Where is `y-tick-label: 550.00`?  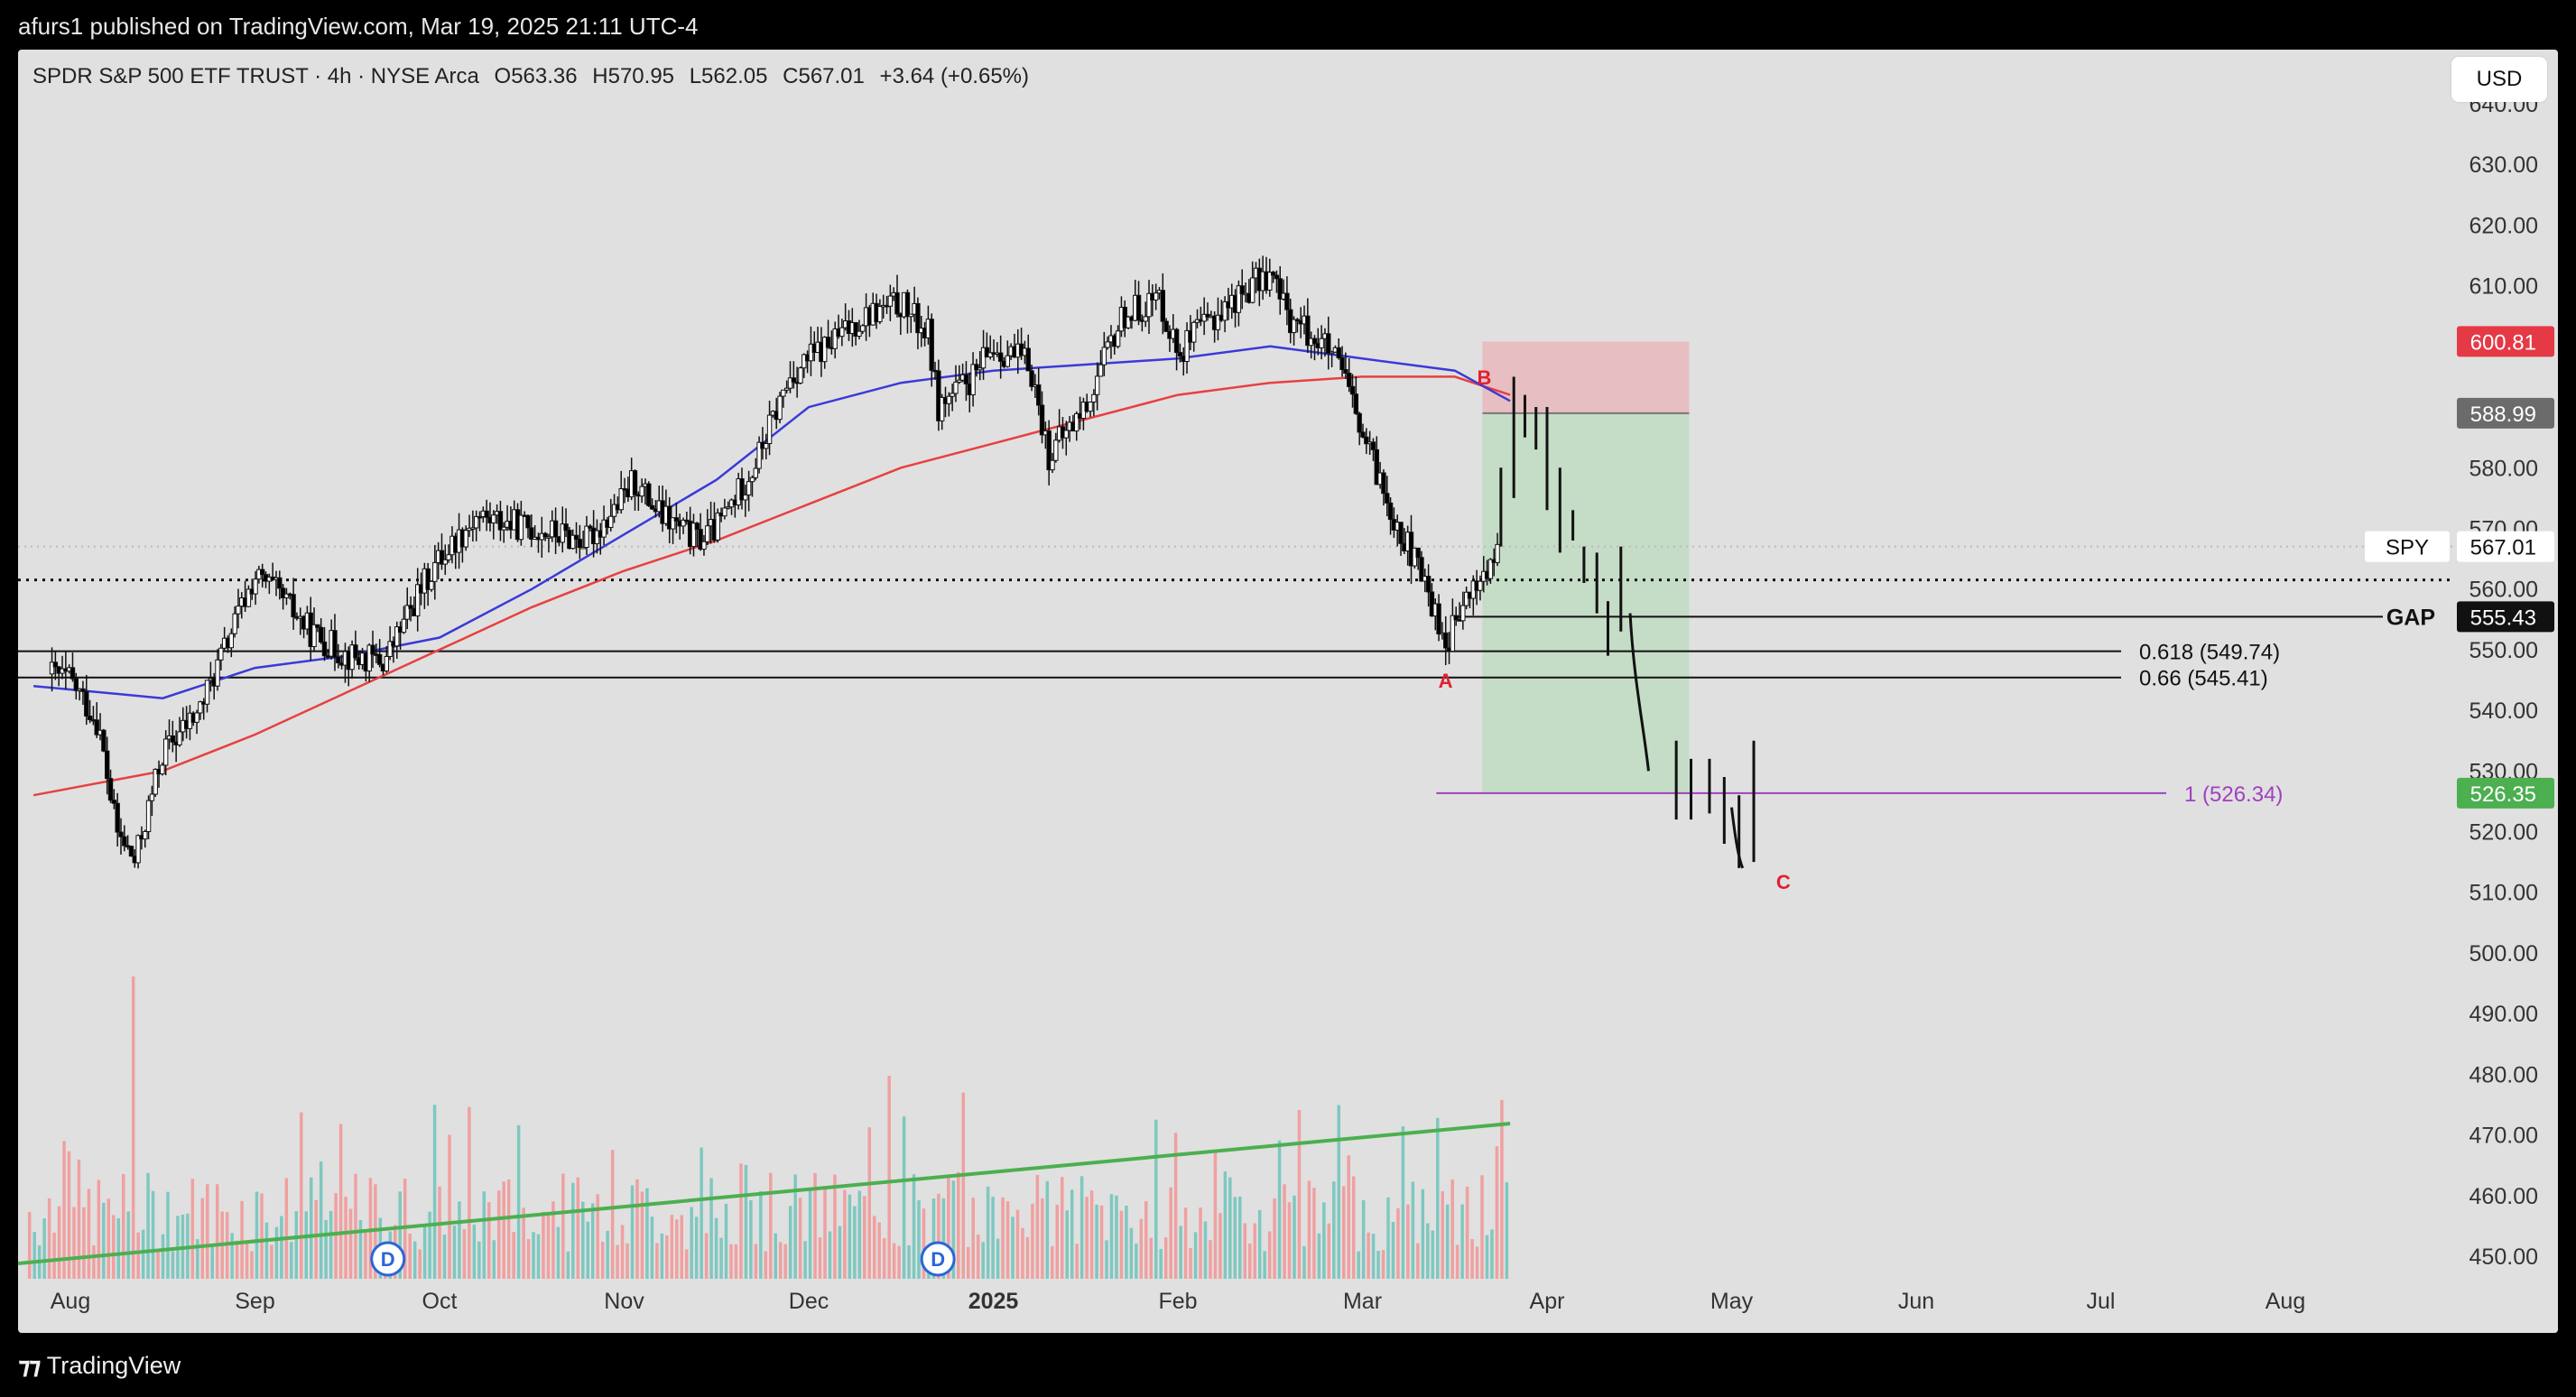
y-tick-label: 550.00 is located at coordinates (2503, 650).